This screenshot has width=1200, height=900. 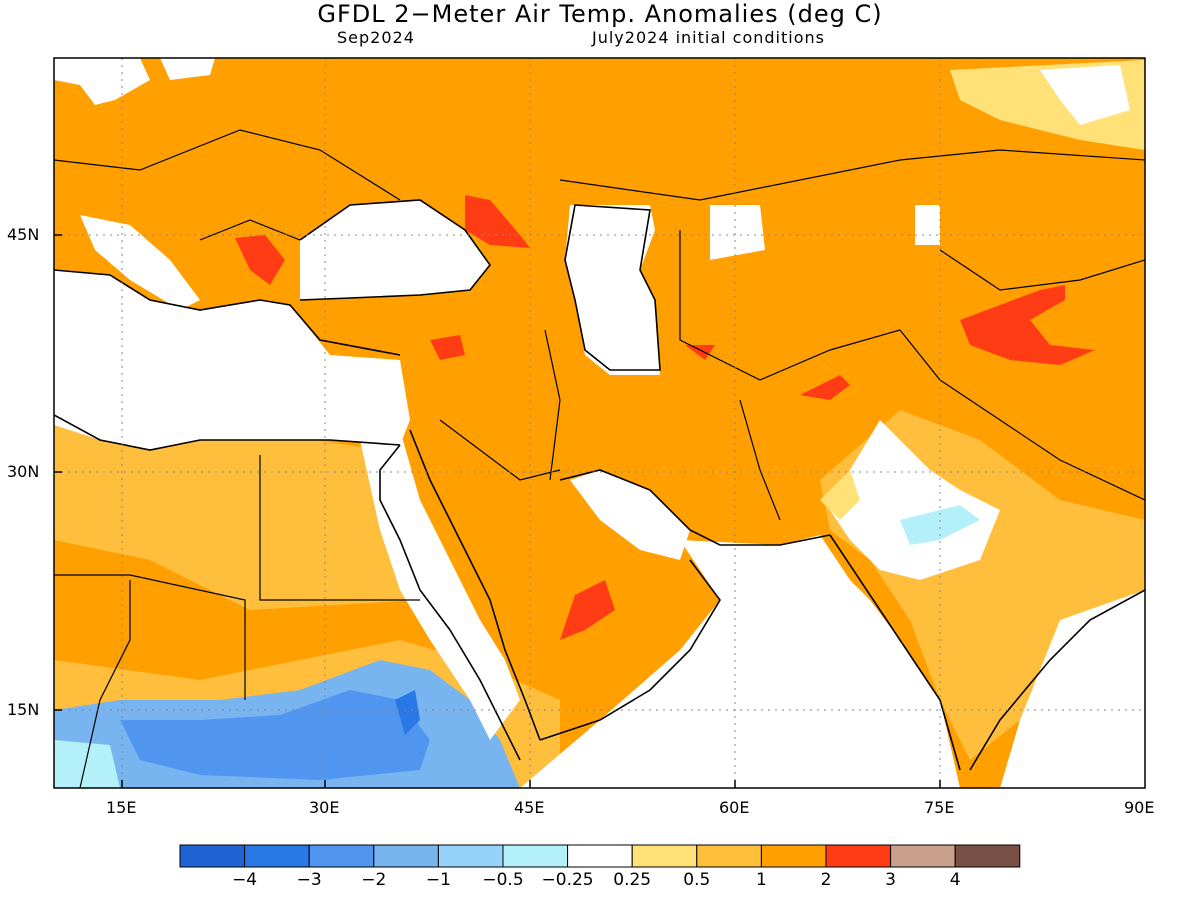 What do you see at coordinates (1085, 95) in the screenshot?
I see `anomaly-zone-neutral-ne` at bounding box center [1085, 95].